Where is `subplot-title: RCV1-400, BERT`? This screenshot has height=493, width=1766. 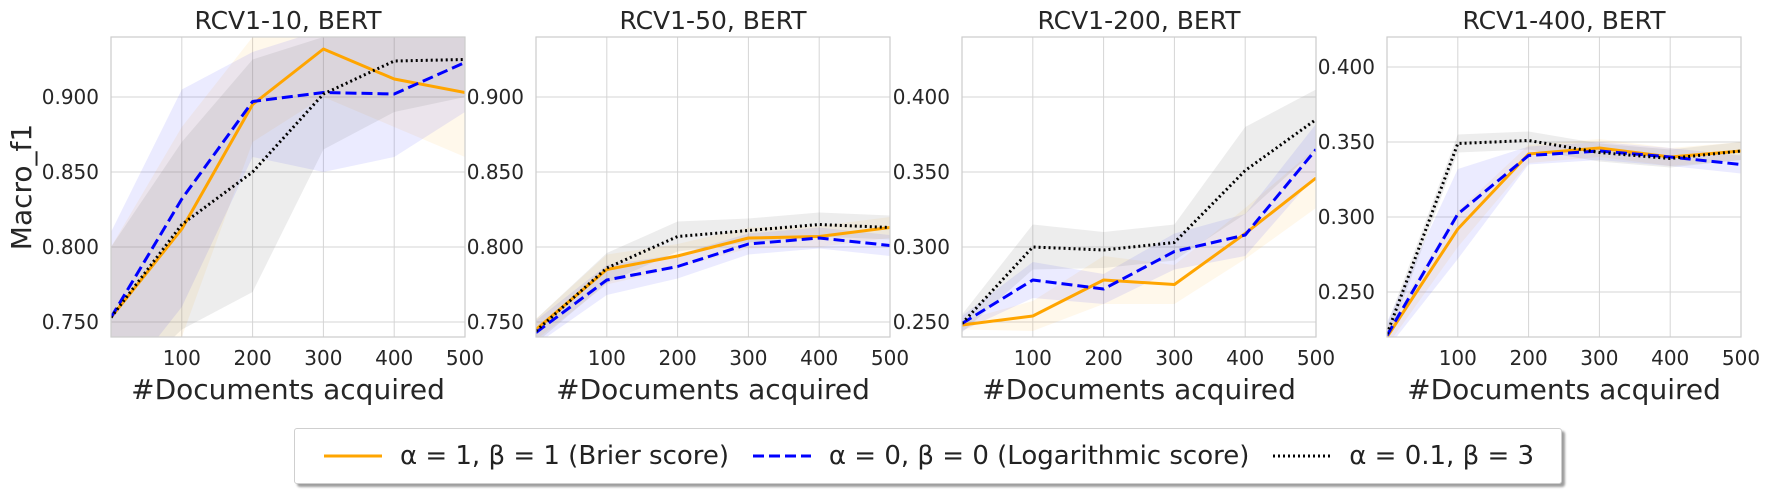 subplot-title: RCV1-400, BERT is located at coordinates (1565, 20).